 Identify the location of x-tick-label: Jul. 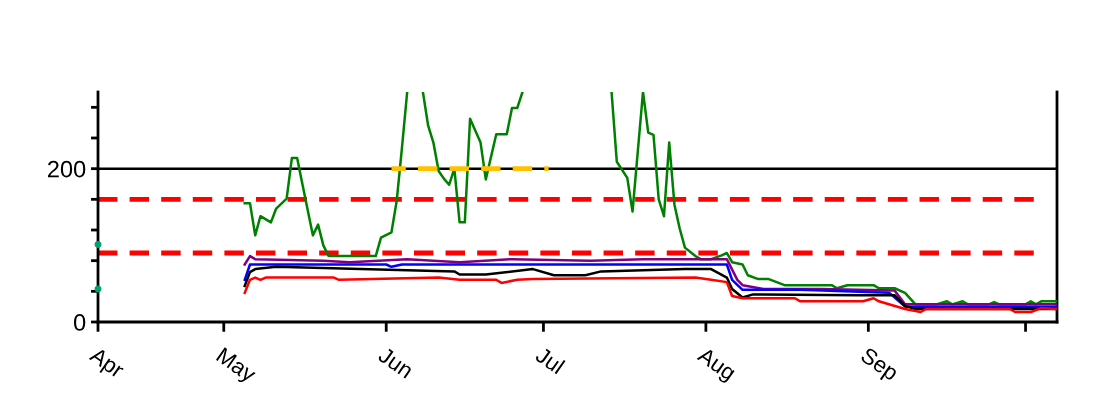
(550, 360).